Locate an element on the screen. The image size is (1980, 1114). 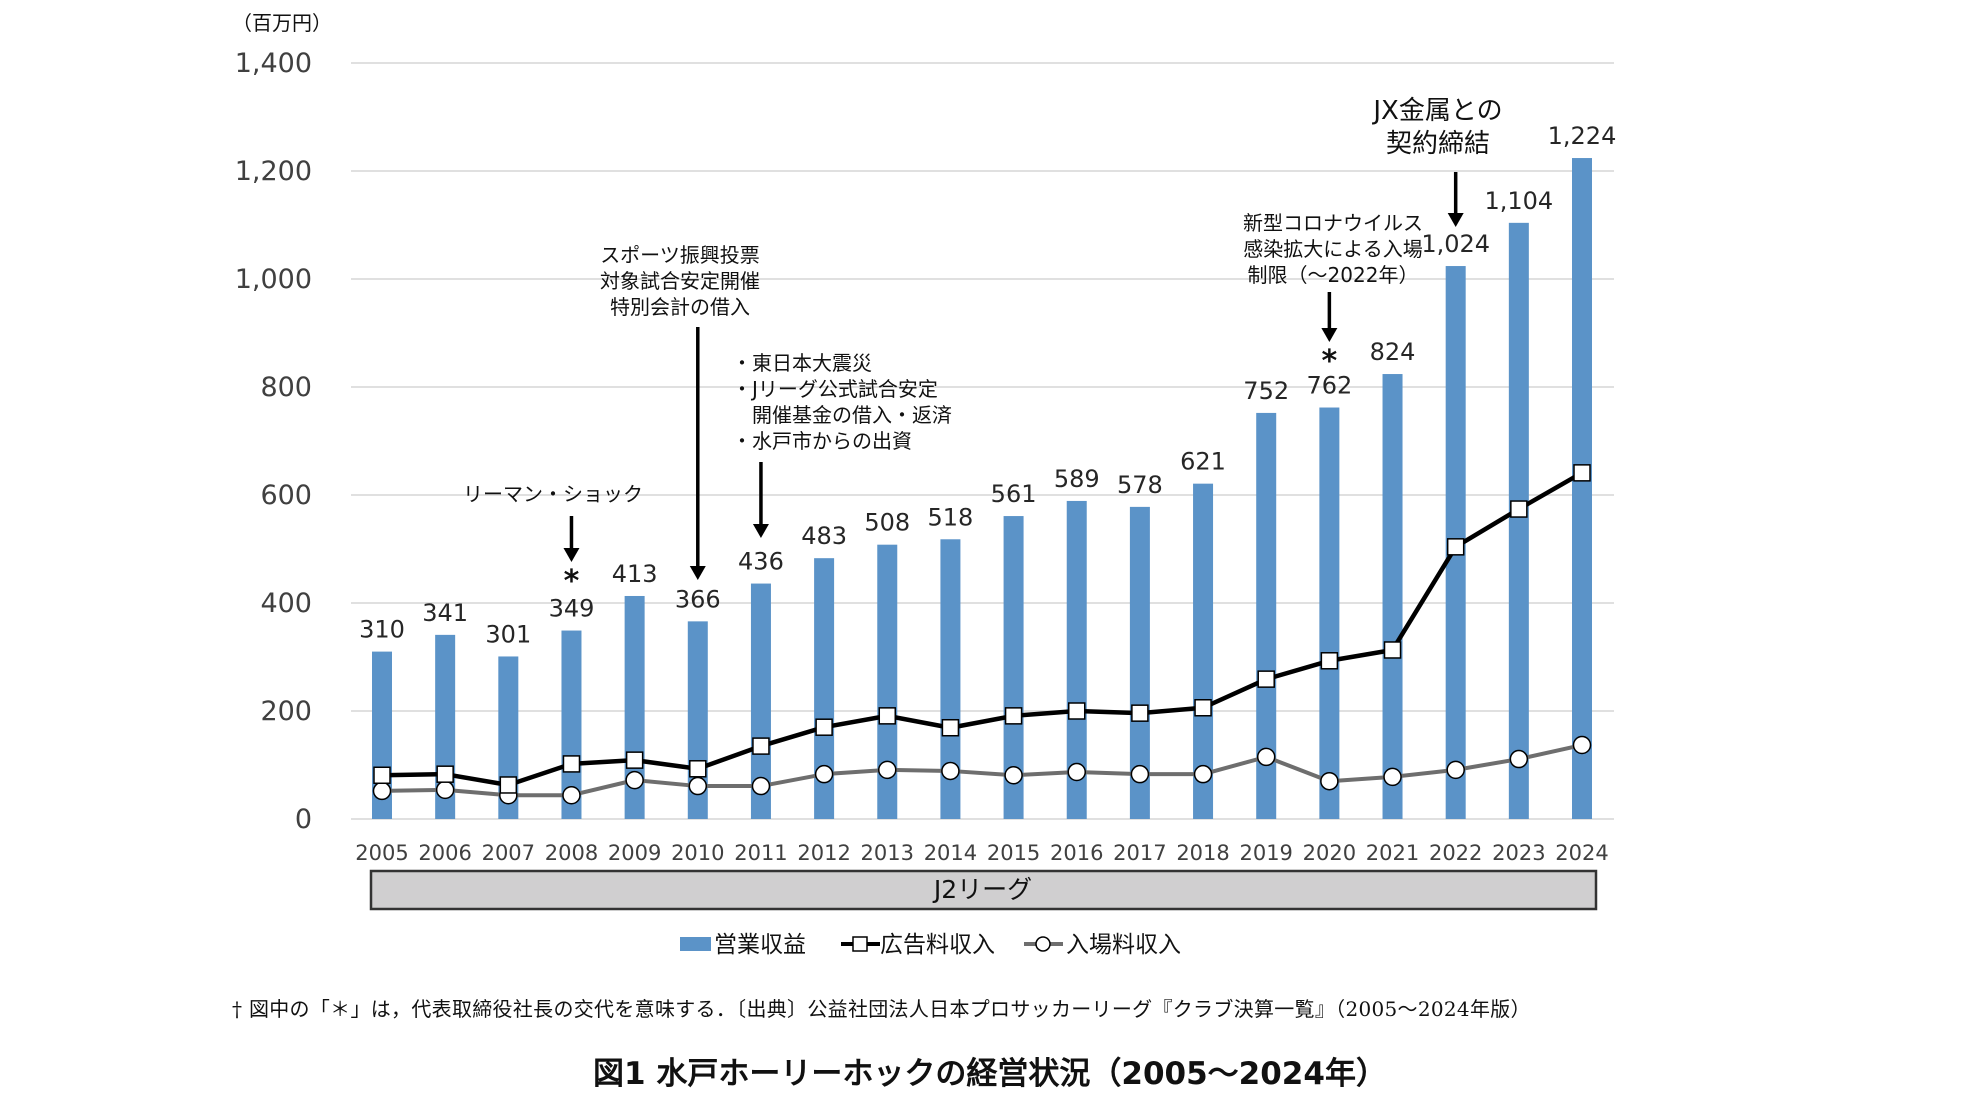
bar-value-label: 589 is located at coordinates (1077, 479).